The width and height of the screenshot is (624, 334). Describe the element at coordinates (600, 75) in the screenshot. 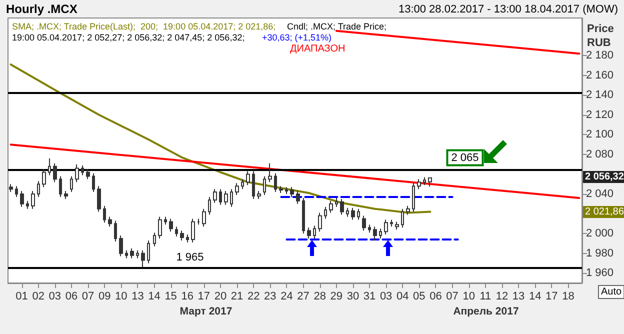

I see `y-tick-label: 2 160` at that location.